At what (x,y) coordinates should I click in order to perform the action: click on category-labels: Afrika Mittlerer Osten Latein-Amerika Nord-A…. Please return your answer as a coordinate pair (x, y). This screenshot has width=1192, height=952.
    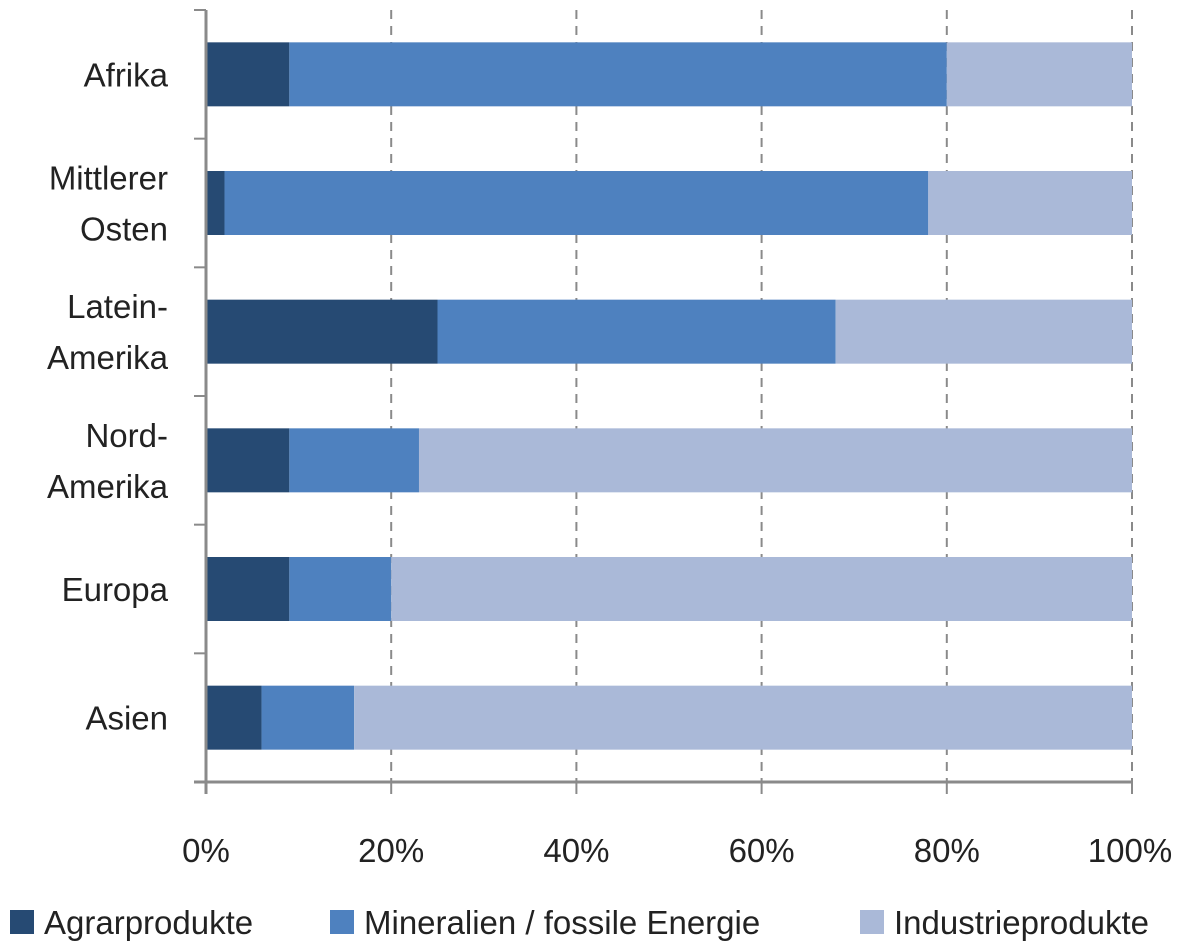
    Looking at the image, I should click on (108, 396).